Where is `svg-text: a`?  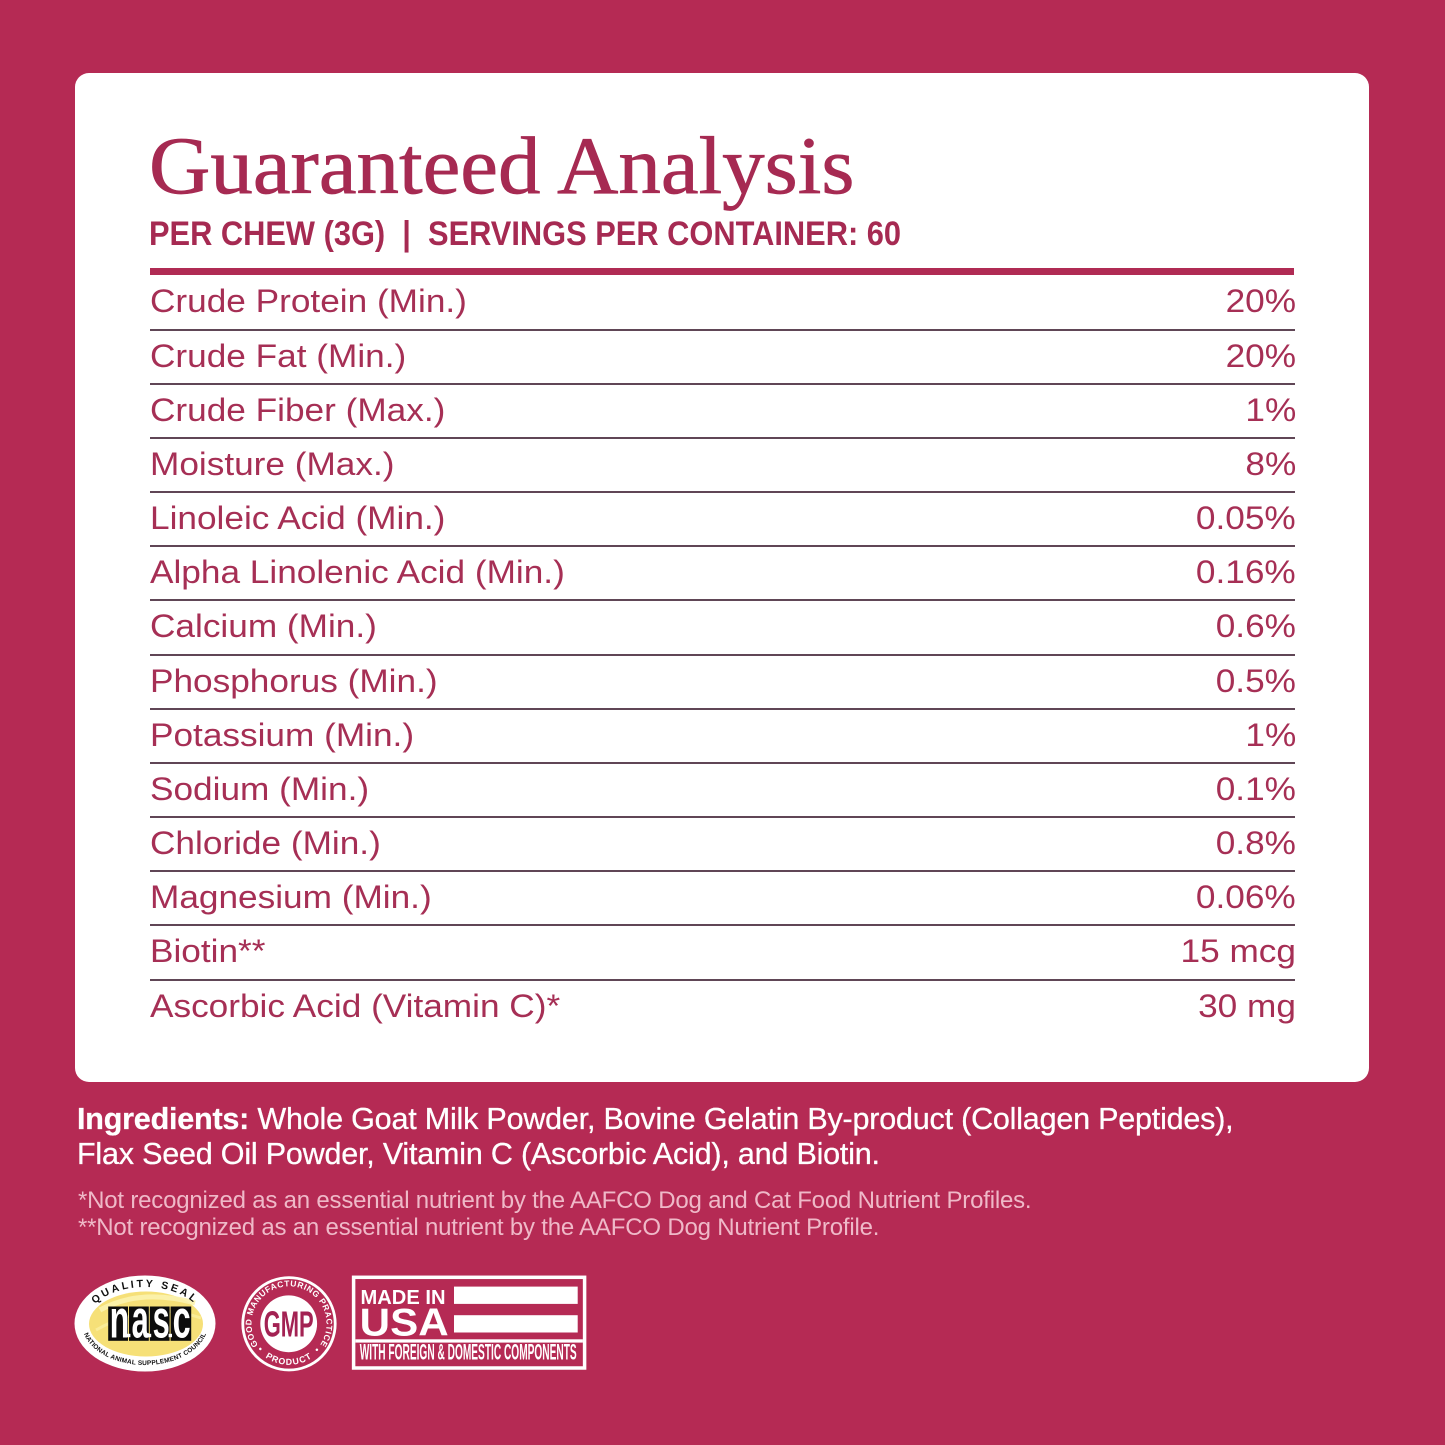
svg-text: a is located at coordinates (141, 1320).